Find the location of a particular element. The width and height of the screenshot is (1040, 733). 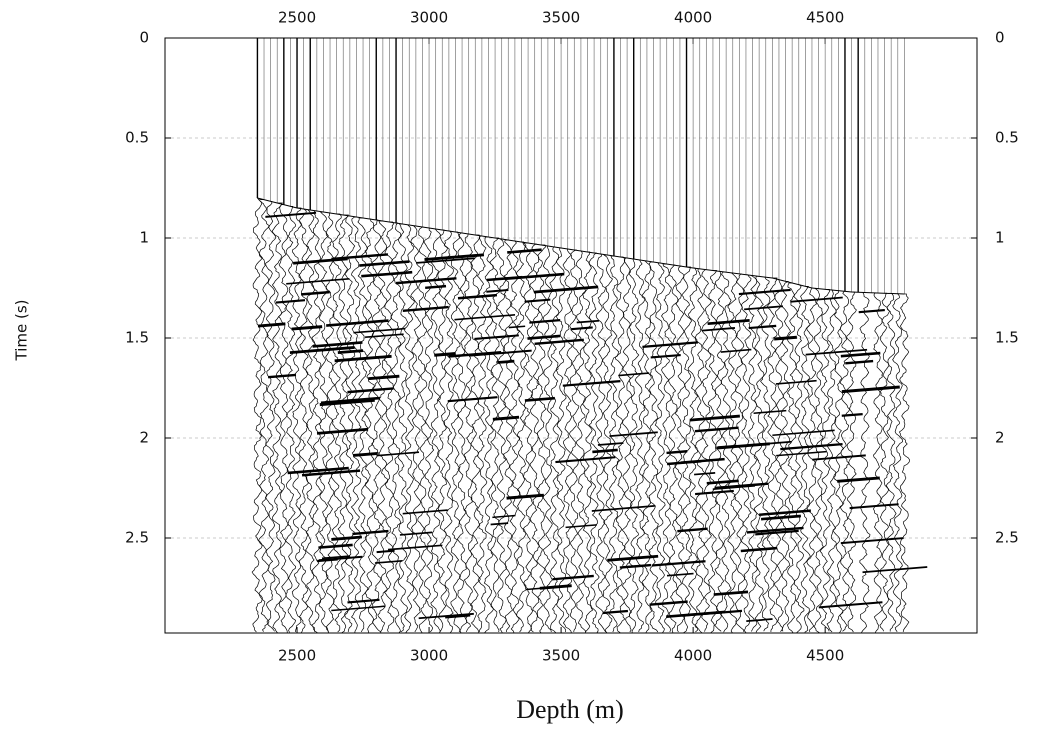

x-axis-title: Depth (m) is located at coordinates (570, 709).